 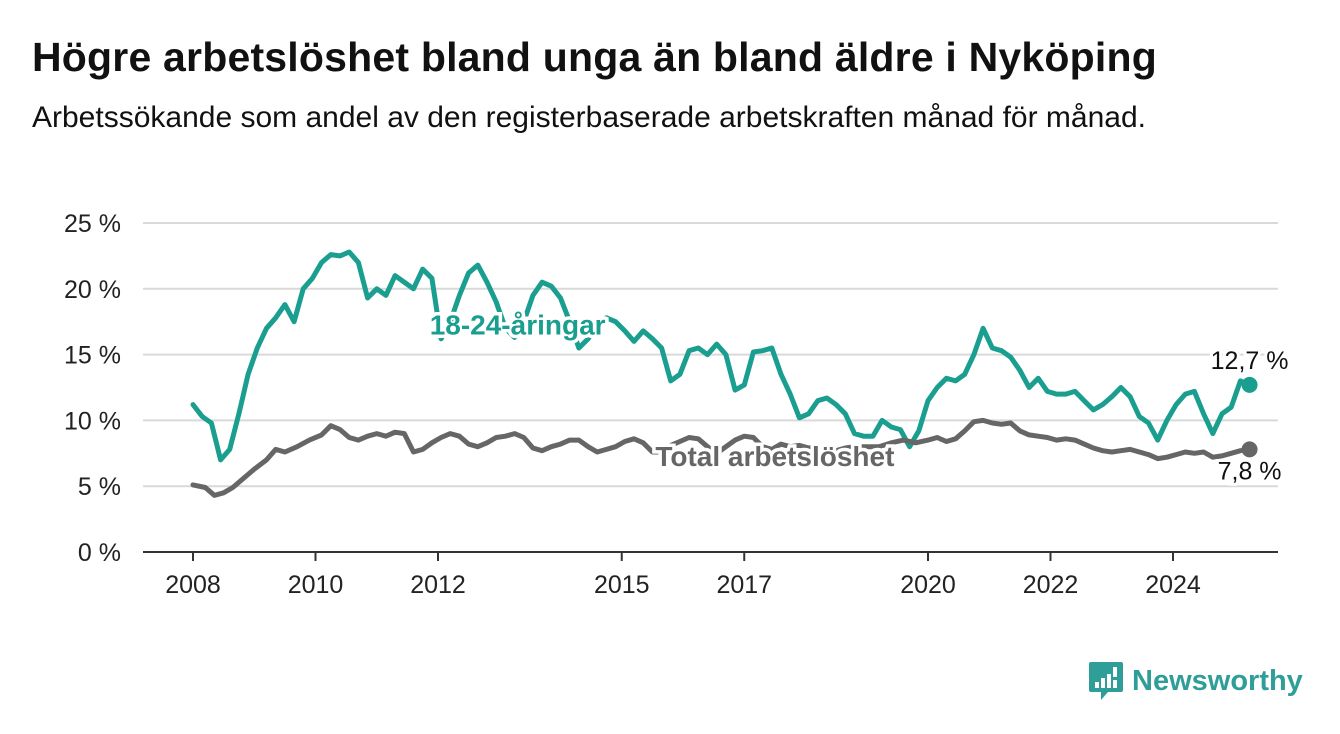 What do you see at coordinates (683, 575) in the screenshot?
I see `x-axis-ticks: 2008 2010 2012 2015 2017 2020 2022 2024` at bounding box center [683, 575].